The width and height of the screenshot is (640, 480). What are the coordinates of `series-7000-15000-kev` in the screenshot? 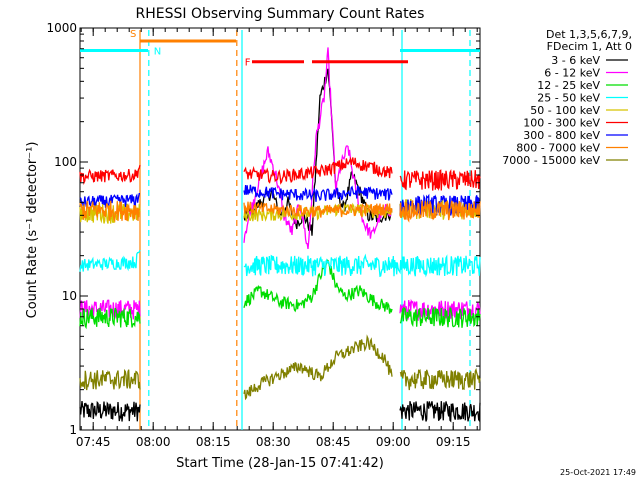 It's located at (280, 367).